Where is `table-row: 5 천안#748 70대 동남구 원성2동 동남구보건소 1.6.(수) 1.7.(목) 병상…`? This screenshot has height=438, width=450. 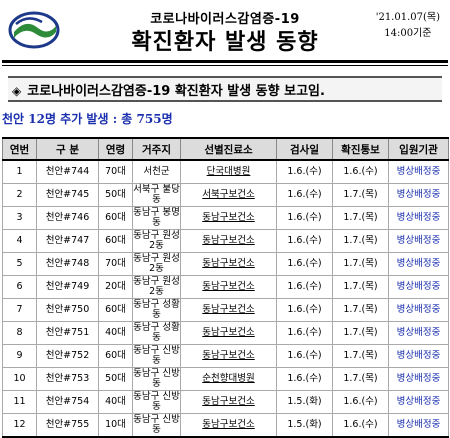 table-row: 5 천안#748 70대 동남구 원성2동 동남구보건소 1.6.(수) 1.7.(목) 병상… is located at coordinates (225, 264).